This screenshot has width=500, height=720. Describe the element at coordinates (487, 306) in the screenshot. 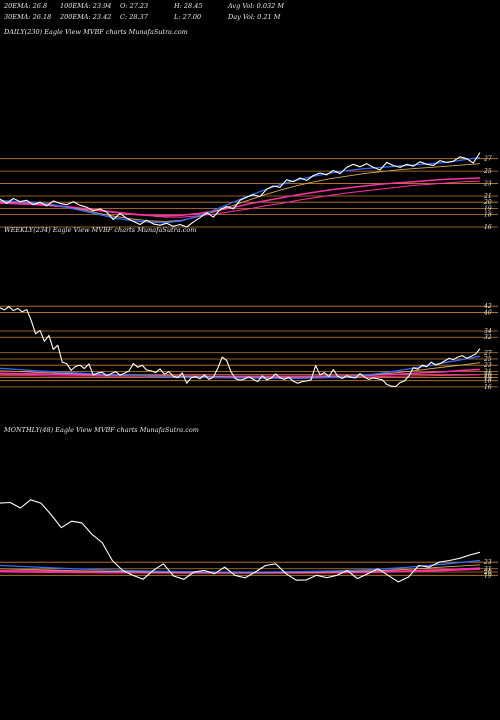

I see `tick-label: 42` at that location.